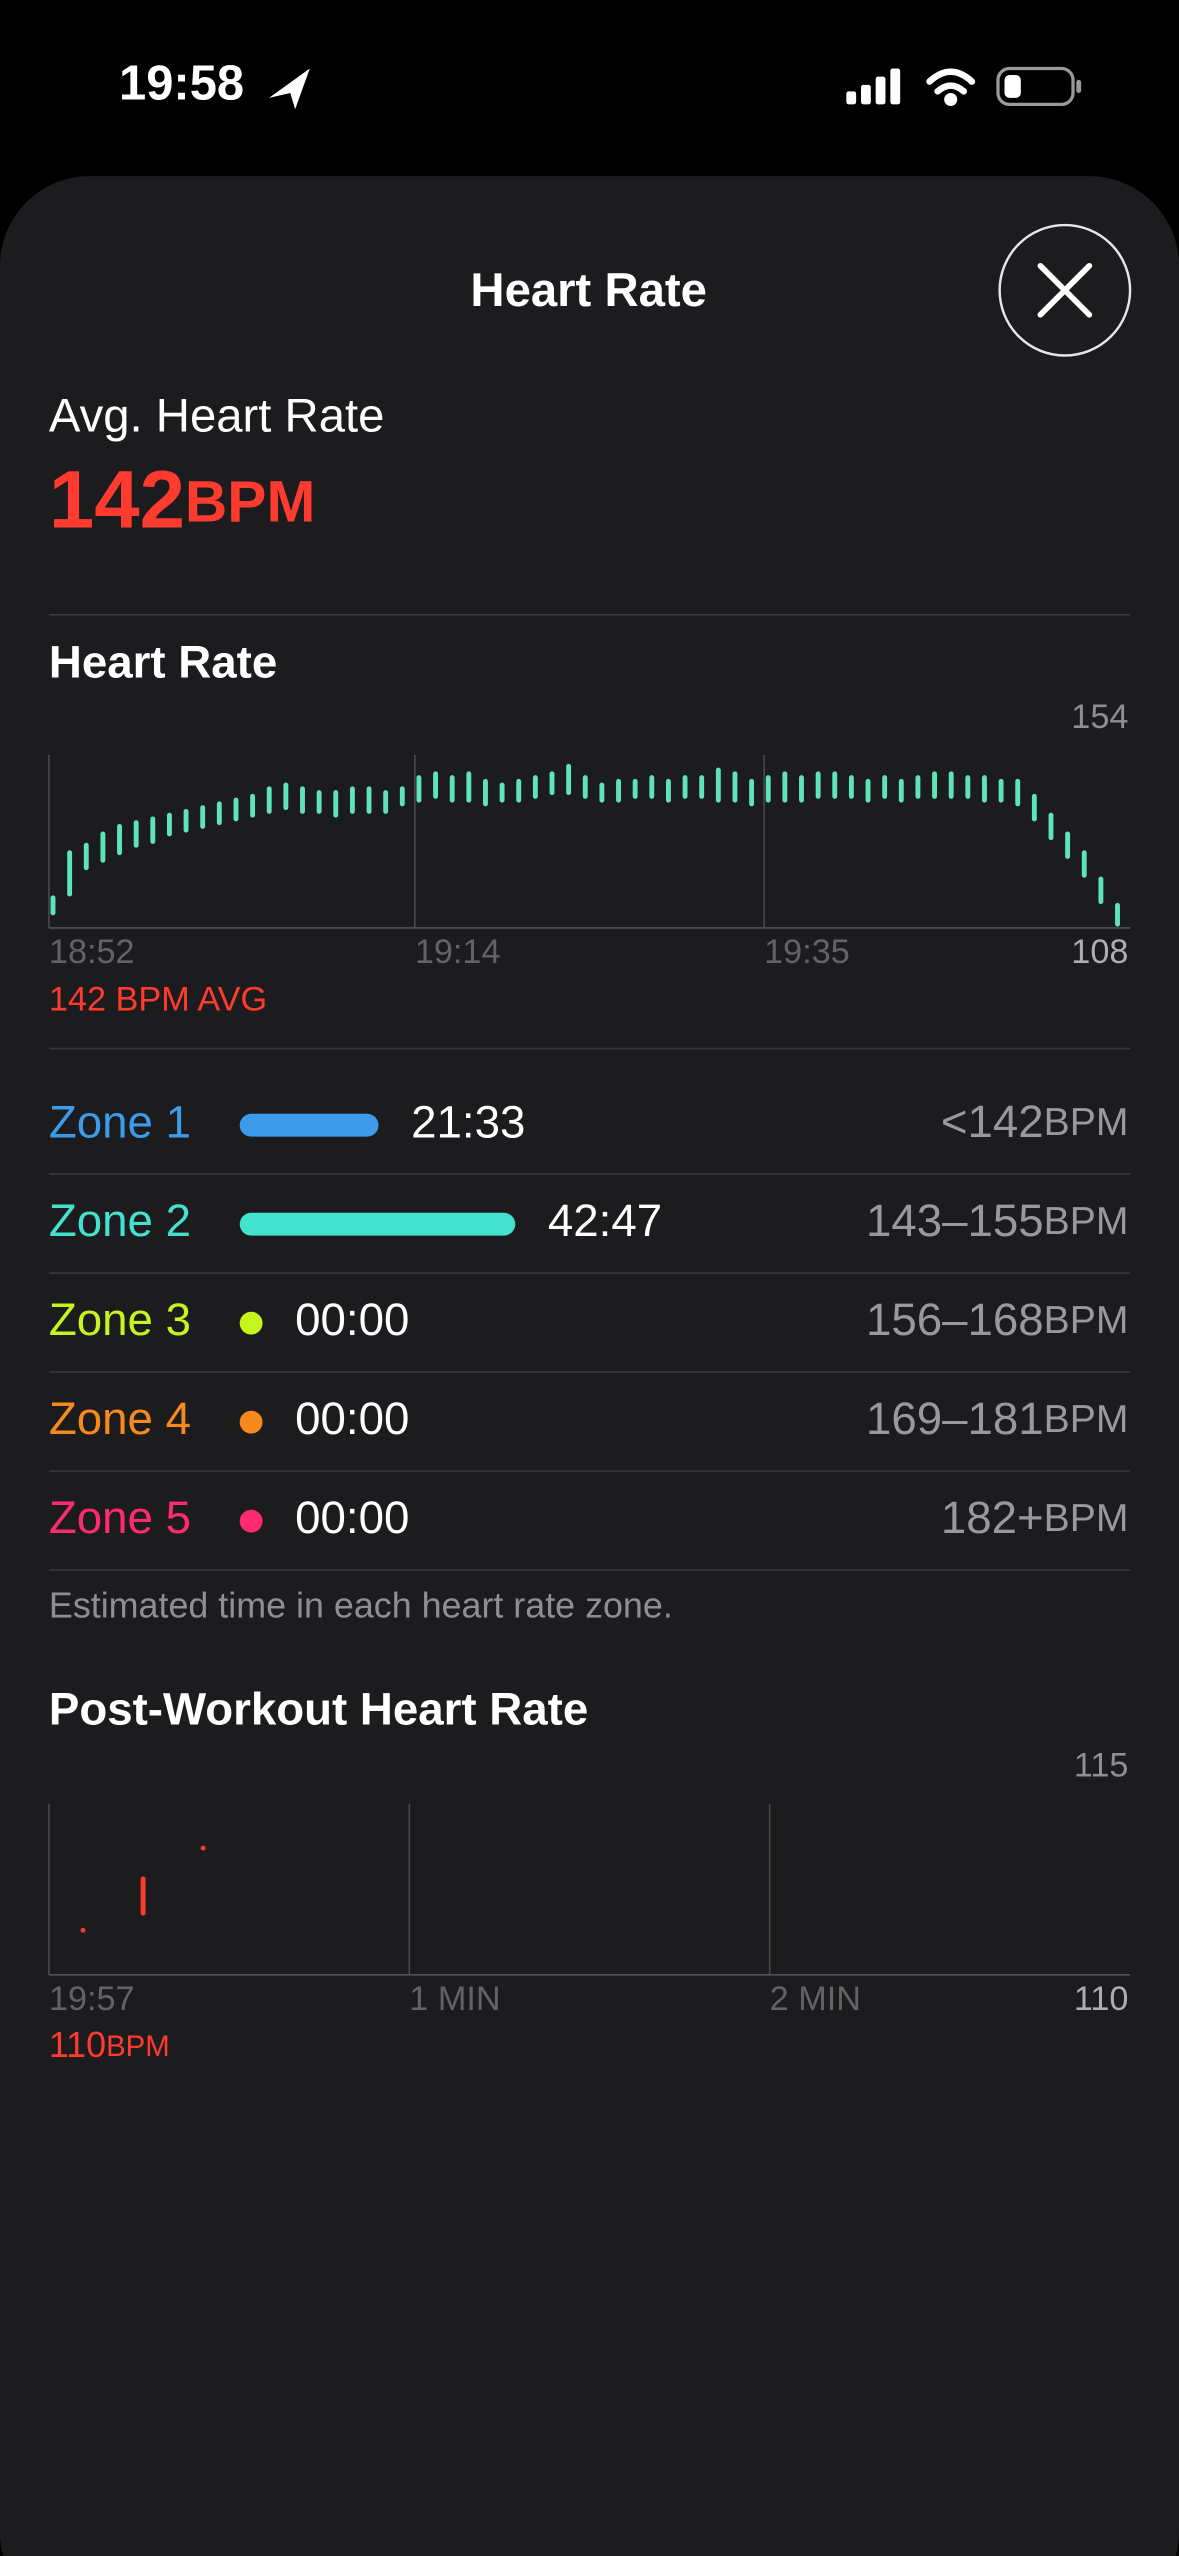 The height and width of the screenshot is (2556, 1179). I want to click on y-tick-label: 115, so click(1101, 1766).